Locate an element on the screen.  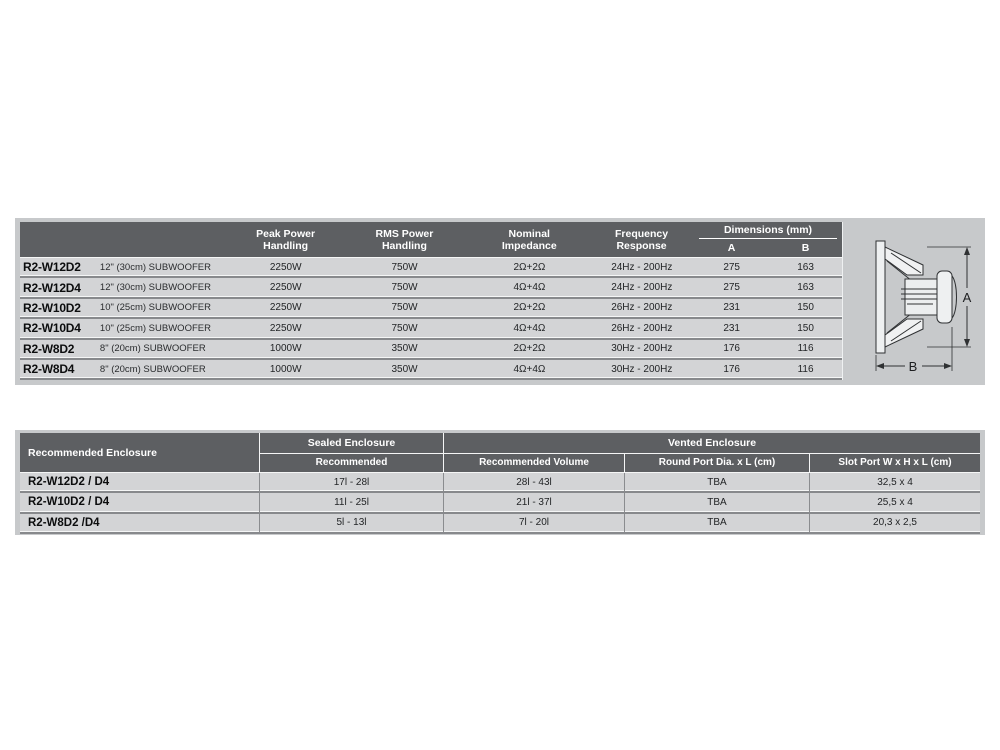
vented-volume-cell: 7l - 20l is located at coordinates (533, 522).